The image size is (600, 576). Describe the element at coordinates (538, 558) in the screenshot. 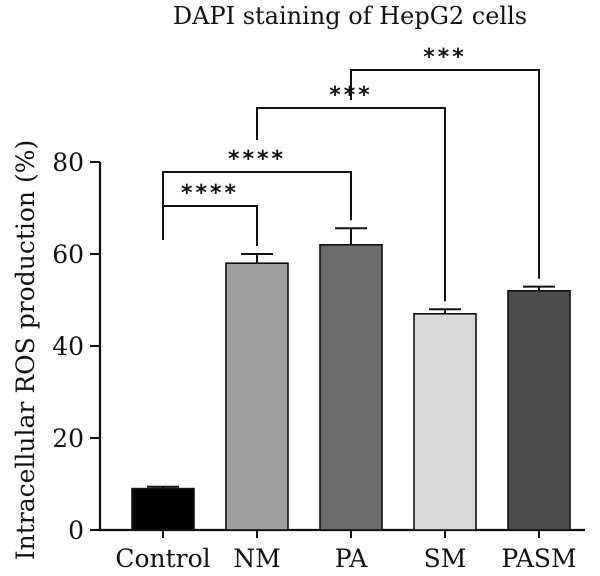

I see `x-tick-label: PASM` at that location.